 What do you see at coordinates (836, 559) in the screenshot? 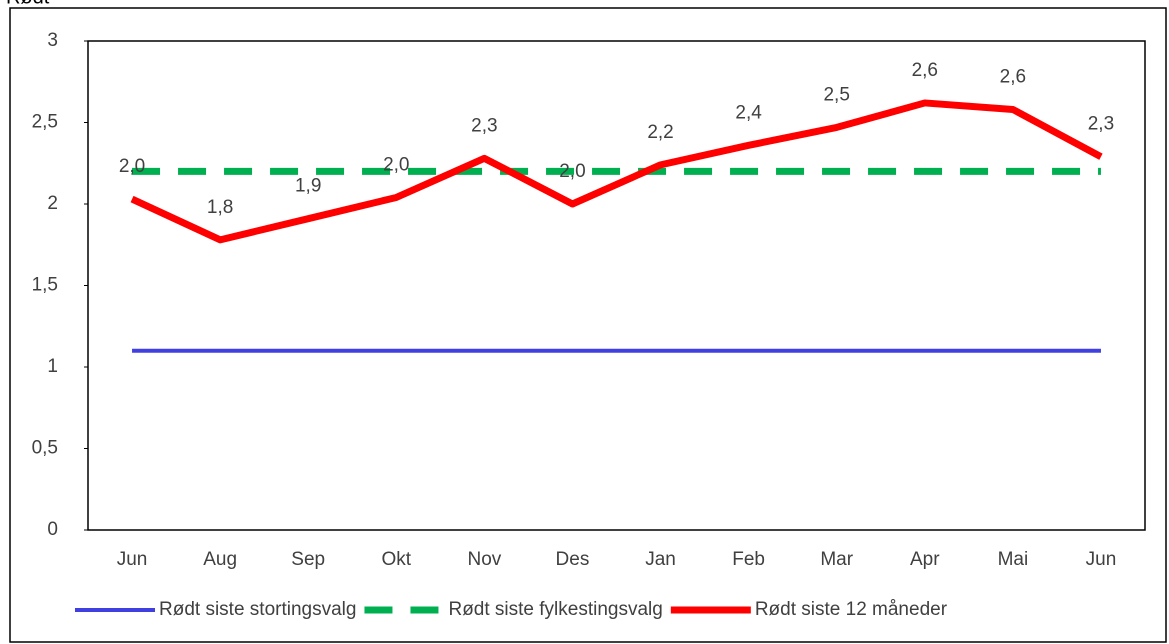
I see `x-tick-label: Mar` at bounding box center [836, 559].